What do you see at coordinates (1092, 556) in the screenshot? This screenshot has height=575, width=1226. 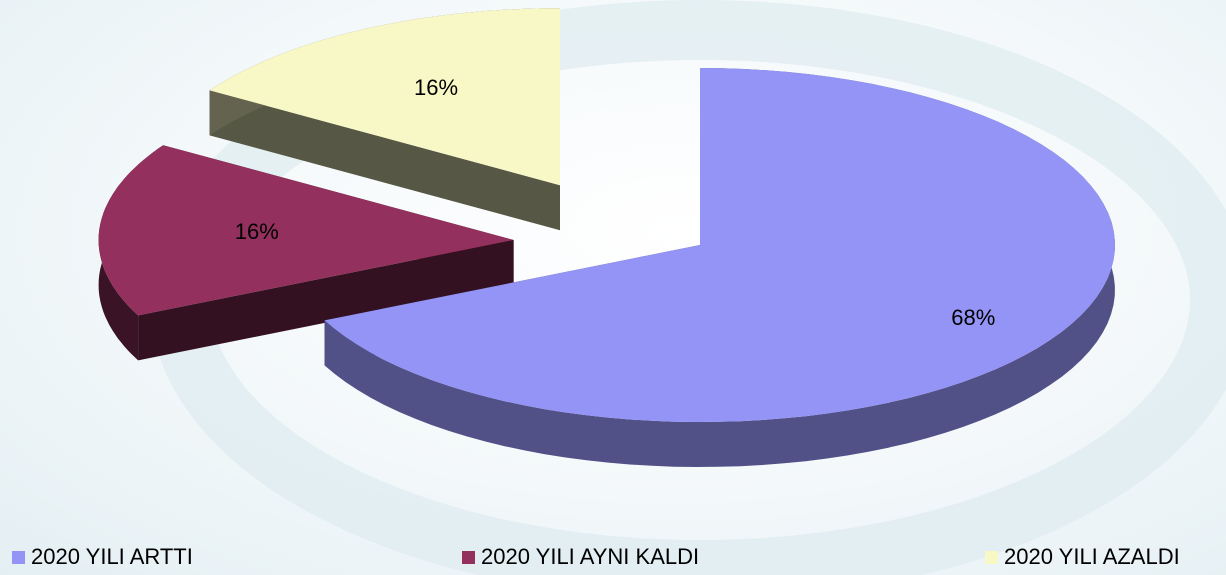 I see `legend-label: 2020 YILI AZALDI` at bounding box center [1092, 556].